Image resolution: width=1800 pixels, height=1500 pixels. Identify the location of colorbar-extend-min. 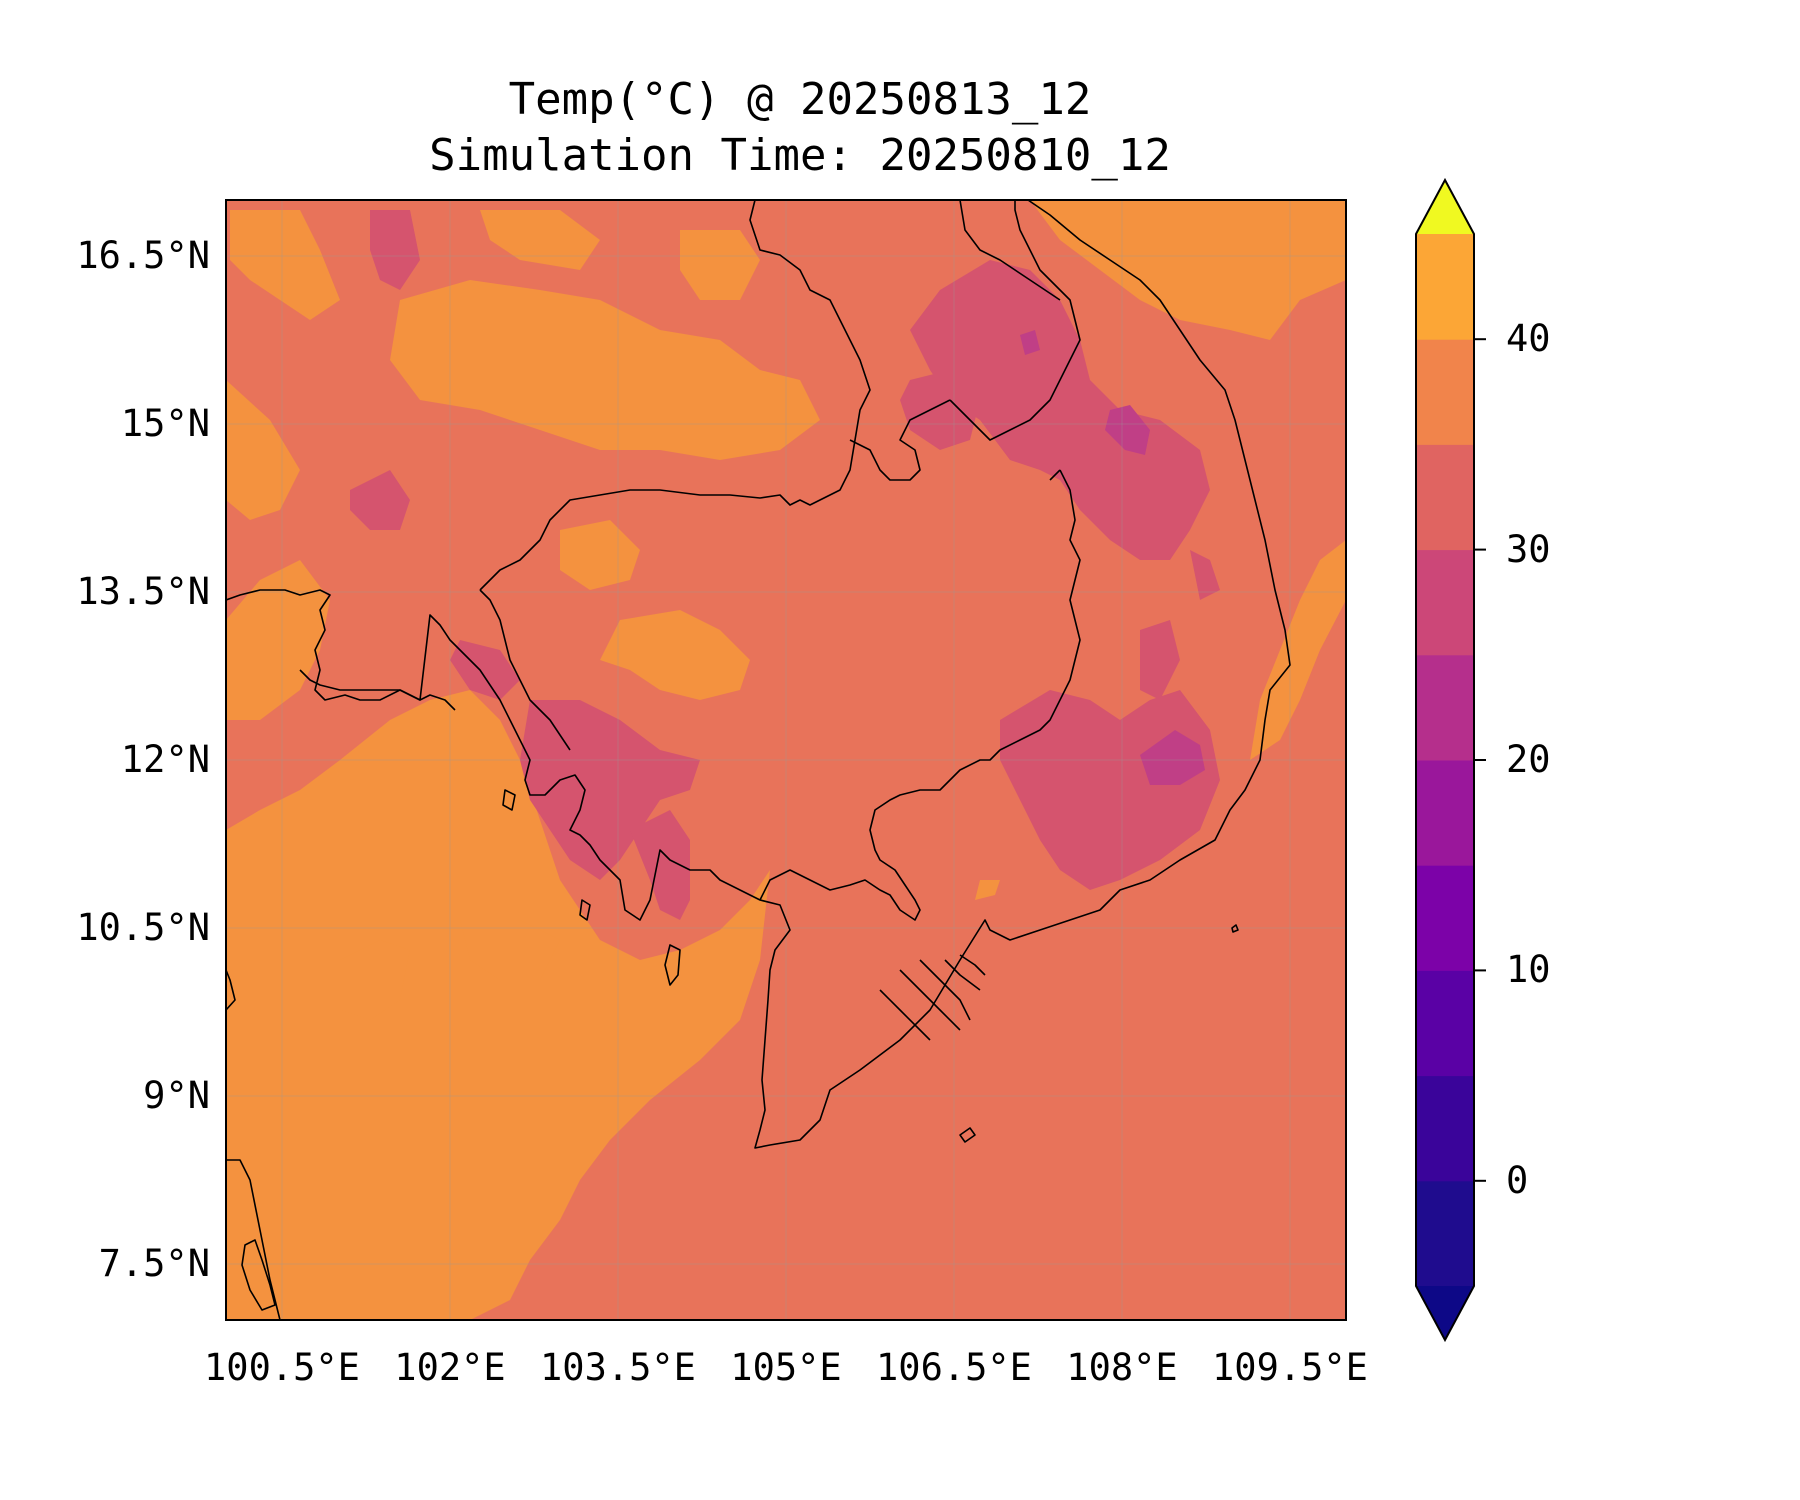
(1445, 1313).